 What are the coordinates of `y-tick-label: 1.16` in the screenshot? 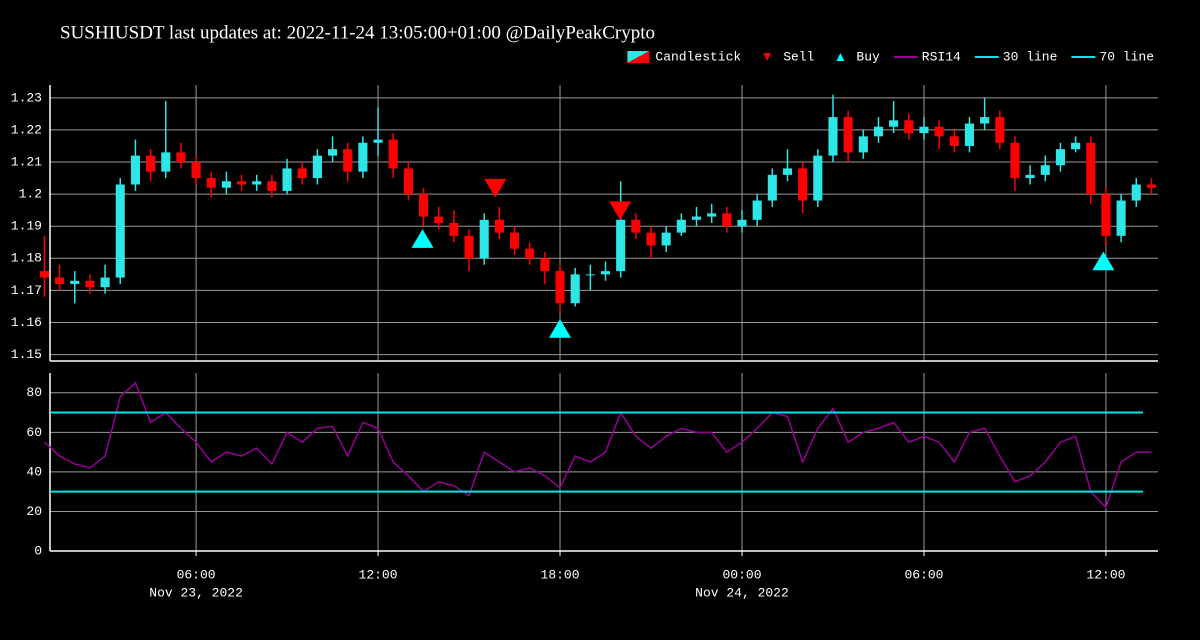 It's located at (26, 322).